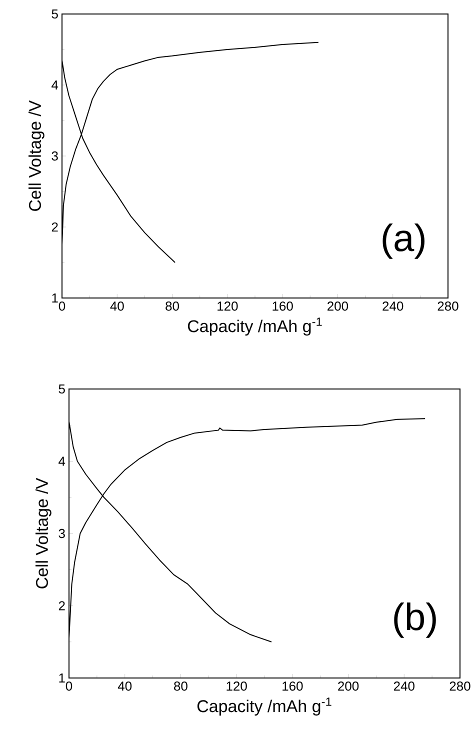  What do you see at coordinates (415, 620) in the screenshot?
I see `annotation: (b)` at bounding box center [415, 620].